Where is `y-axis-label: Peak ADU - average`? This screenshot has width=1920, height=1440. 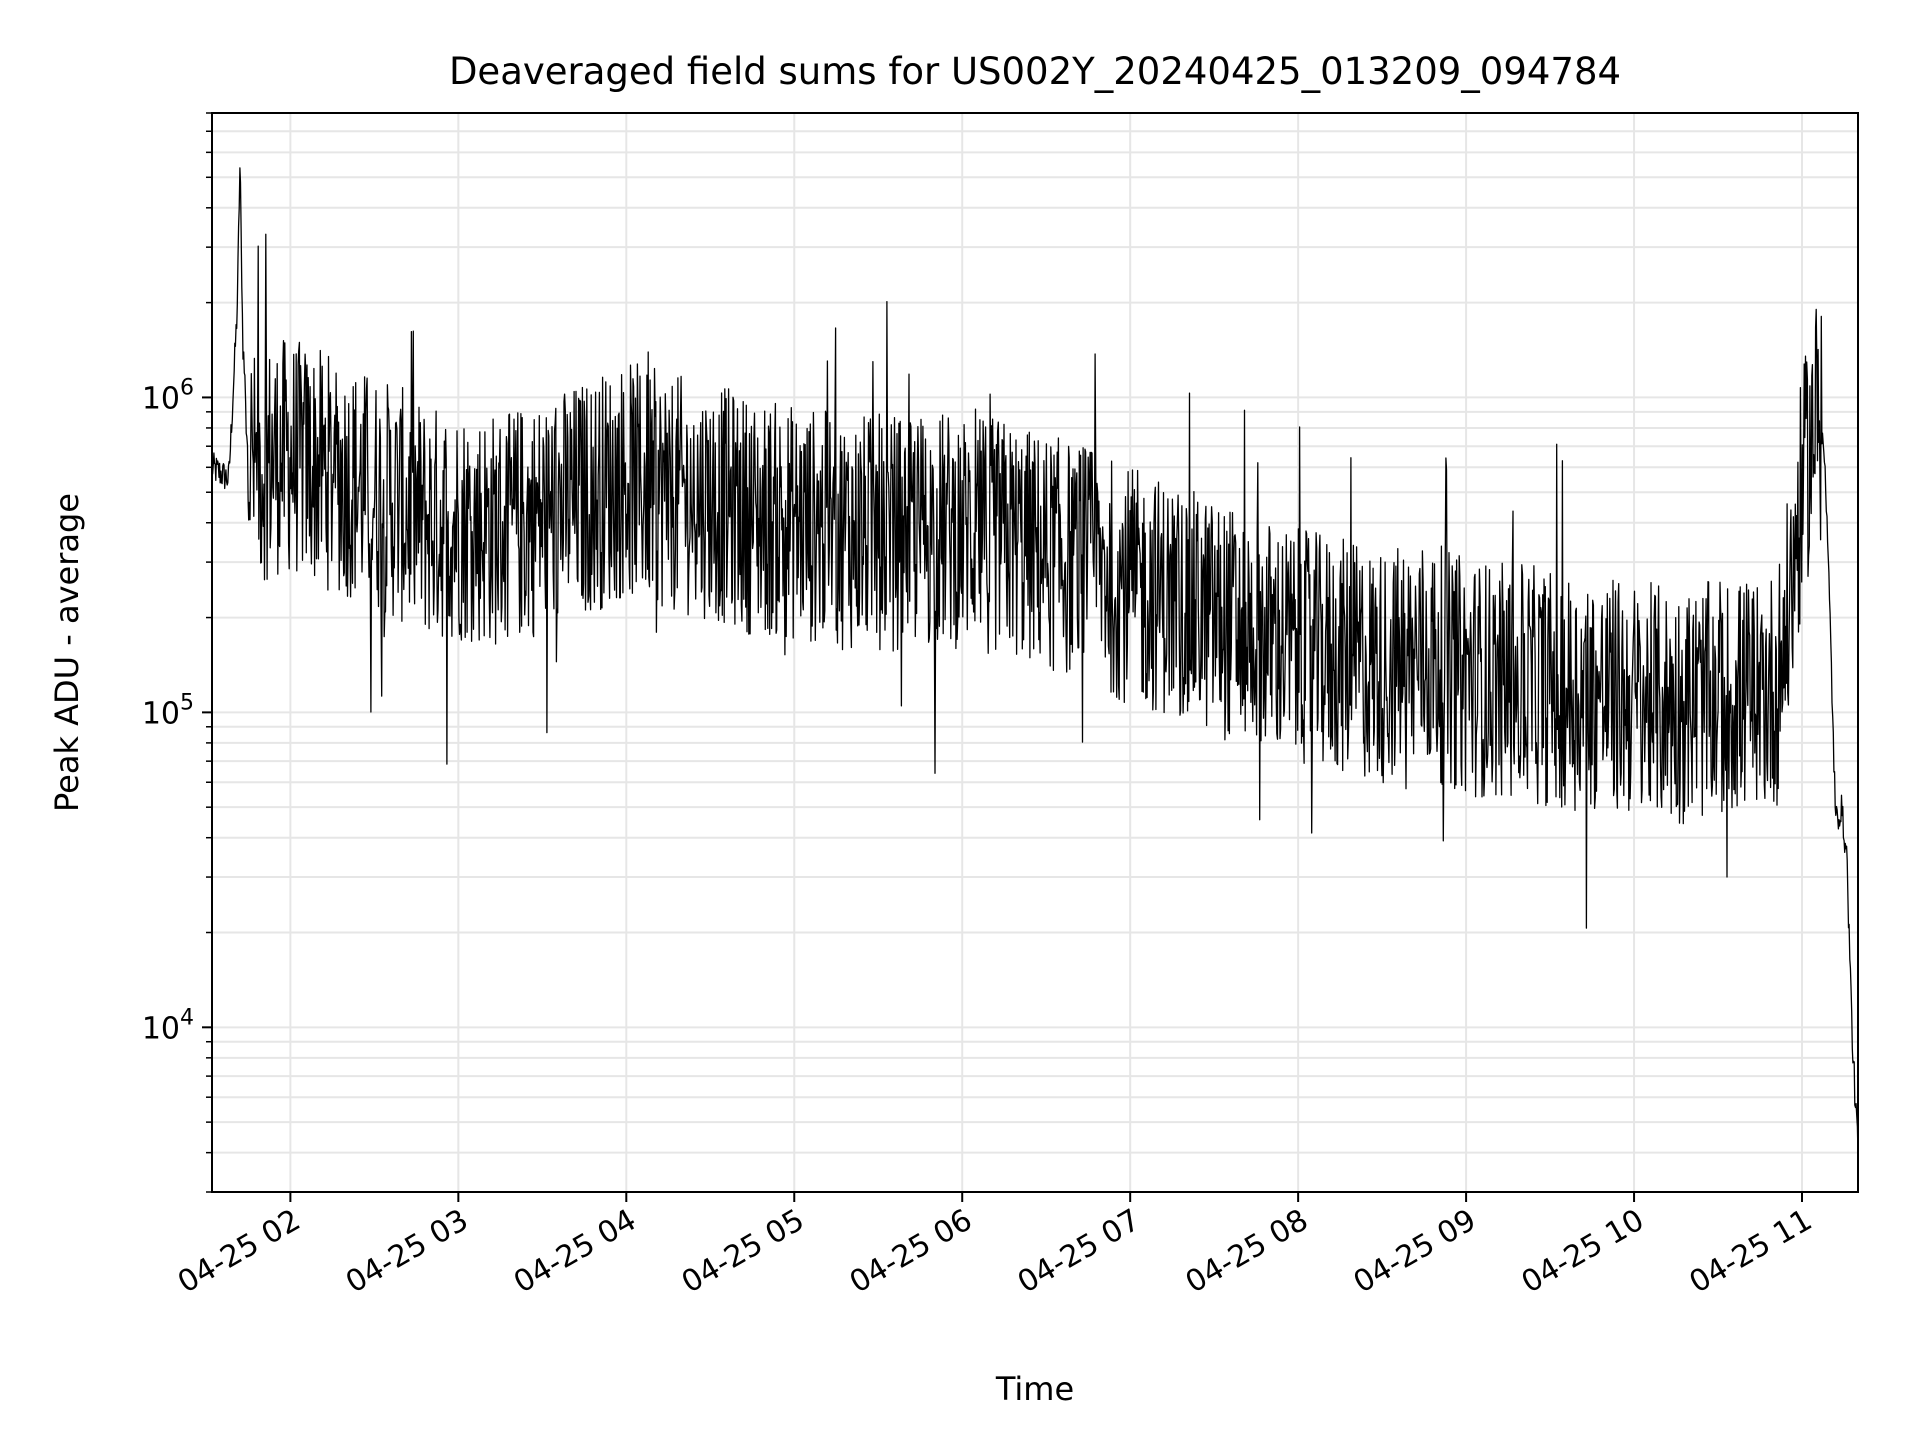
y-axis-label: Peak ADU - average is located at coordinates (67, 652).